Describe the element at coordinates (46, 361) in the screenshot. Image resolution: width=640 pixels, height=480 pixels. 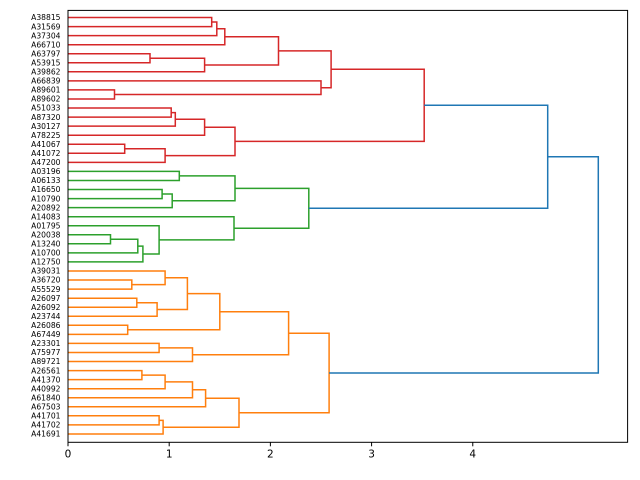
I see `leaf-label: A89721` at that location.